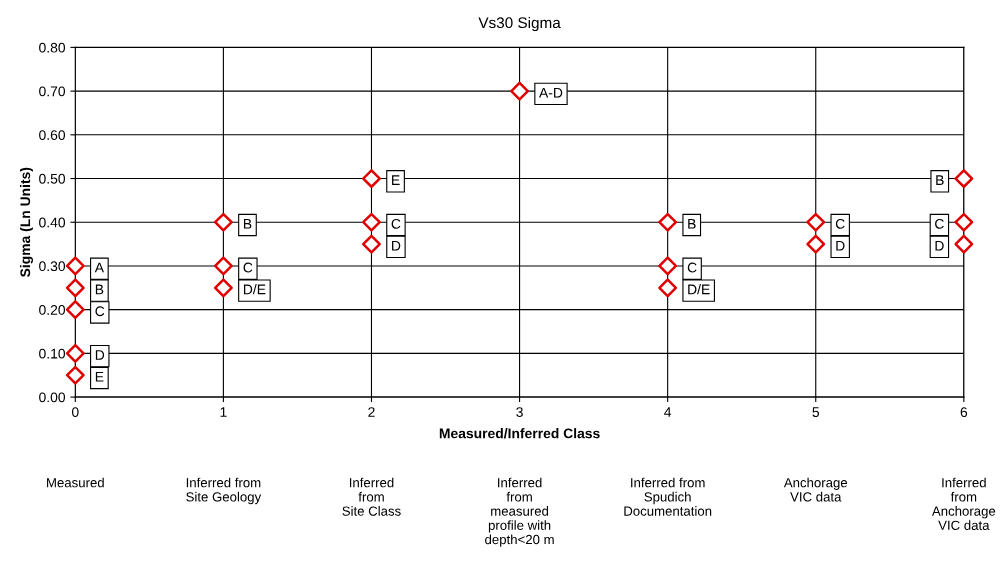 Image resolution: width=1004 pixels, height=578 pixels. I want to click on y-tick-label: 0.20, so click(52, 310).